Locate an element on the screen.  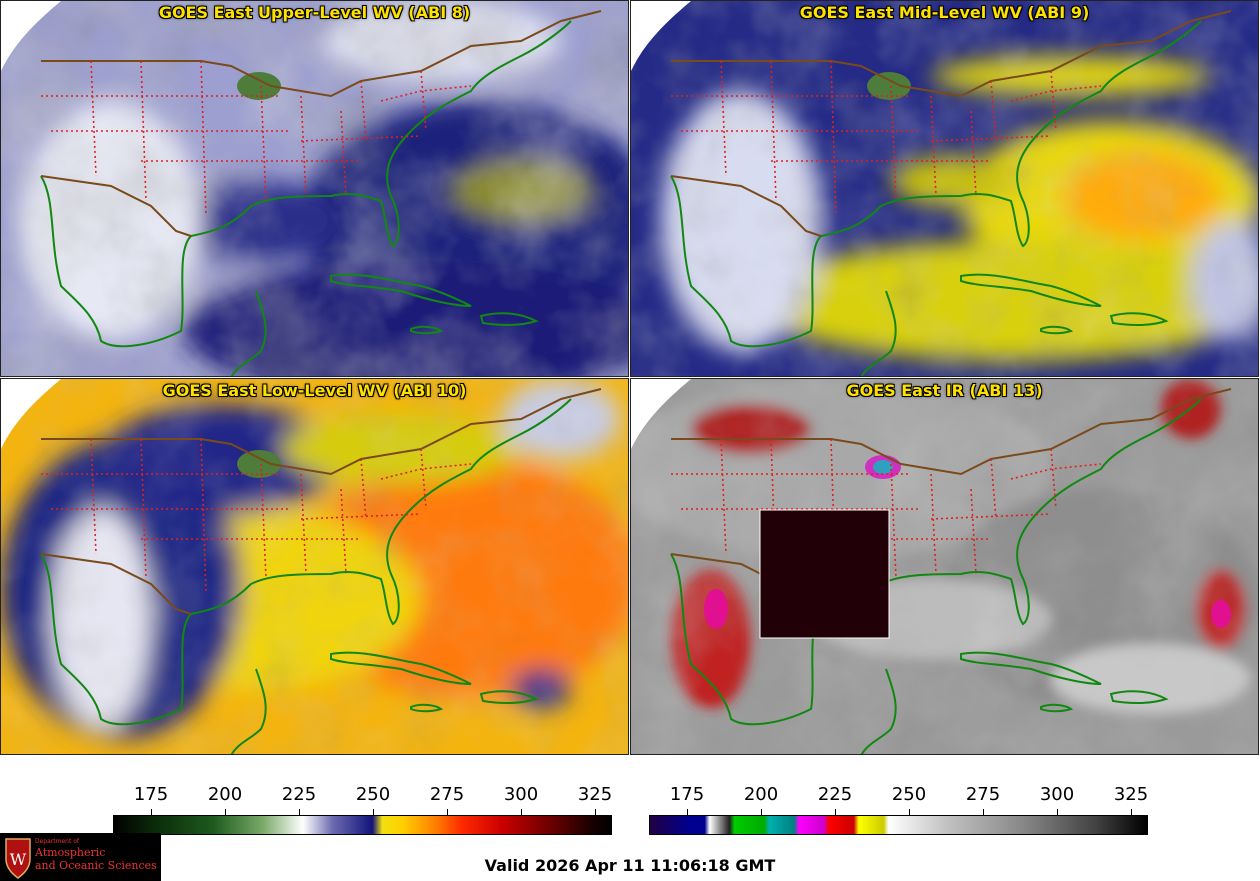
svg-text: W is located at coordinates (18, 859).